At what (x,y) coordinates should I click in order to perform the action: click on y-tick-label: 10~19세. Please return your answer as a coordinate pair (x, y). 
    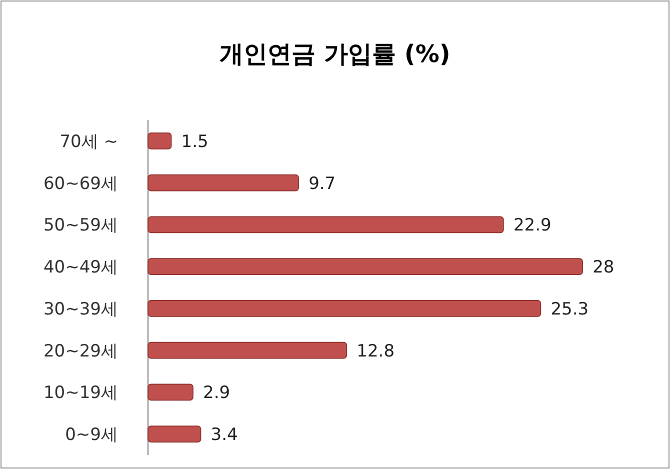
    Looking at the image, I should click on (80, 393).